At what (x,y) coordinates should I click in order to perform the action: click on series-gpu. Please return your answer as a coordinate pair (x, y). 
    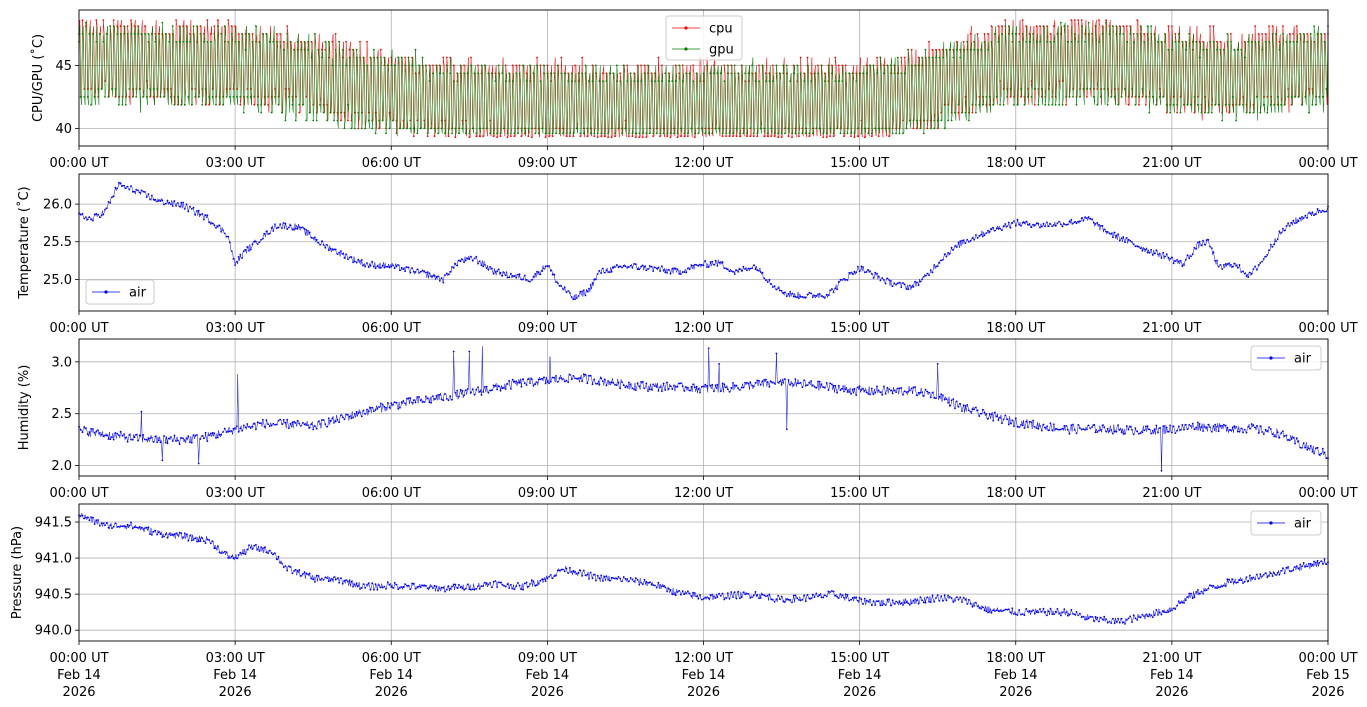
    Looking at the image, I should click on (703, 78).